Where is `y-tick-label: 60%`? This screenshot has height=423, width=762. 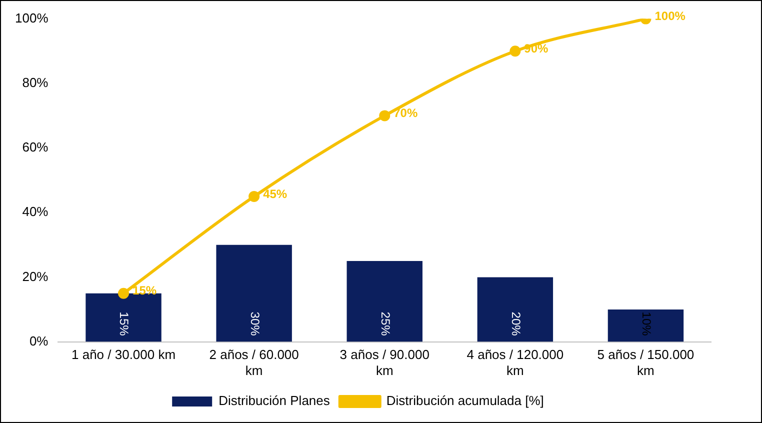 y-tick-label: 60% is located at coordinates (35, 147).